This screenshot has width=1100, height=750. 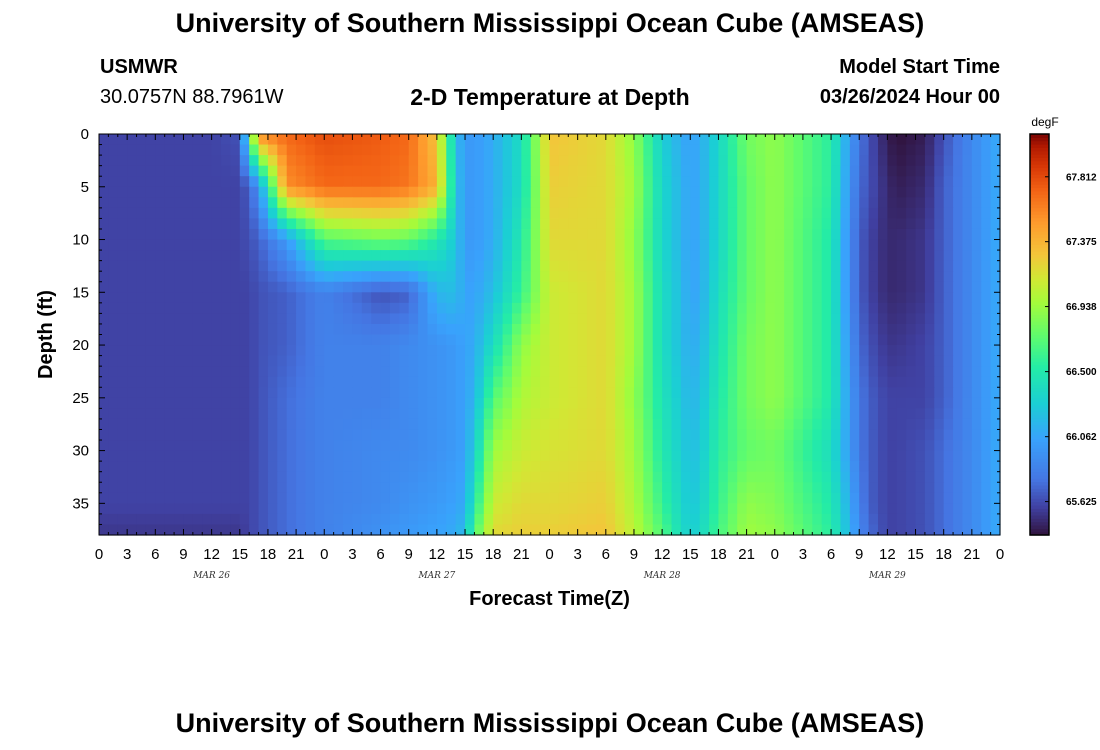 I want to click on x-tick-label: 18, so click(x=493, y=554).